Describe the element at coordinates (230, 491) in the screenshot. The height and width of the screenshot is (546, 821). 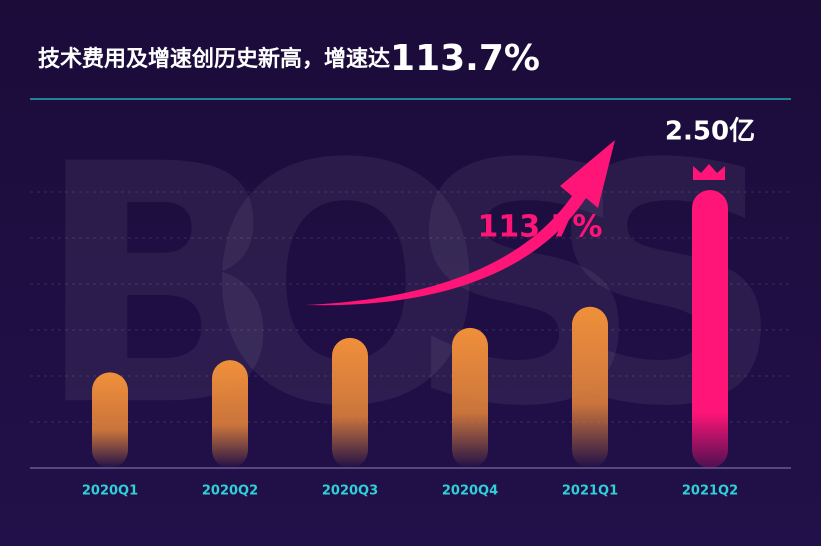
I see `x-tick-label: 2020Q2` at that location.